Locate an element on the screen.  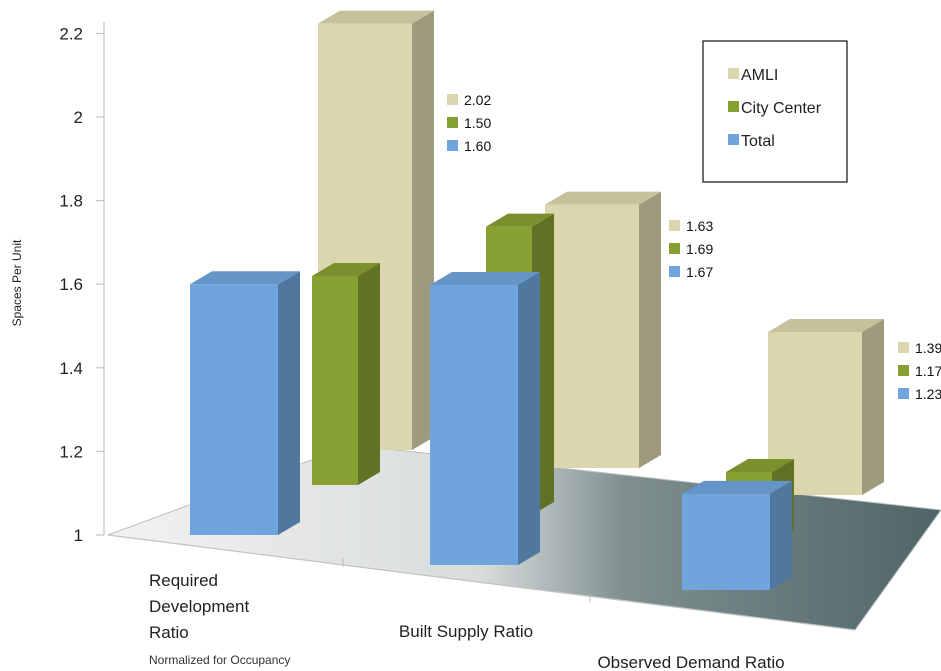
category-label: Required is located at coordinates (183, 580).